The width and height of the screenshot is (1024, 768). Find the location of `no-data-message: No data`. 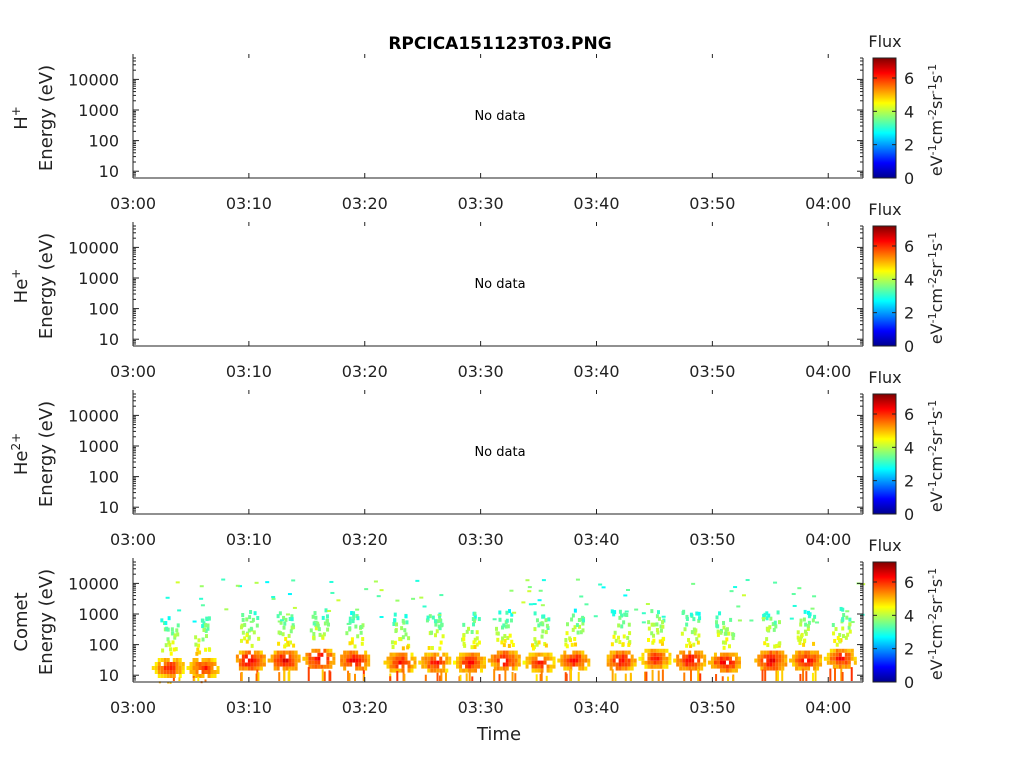

no-data-message: No data is located at coordinates (499, 116).